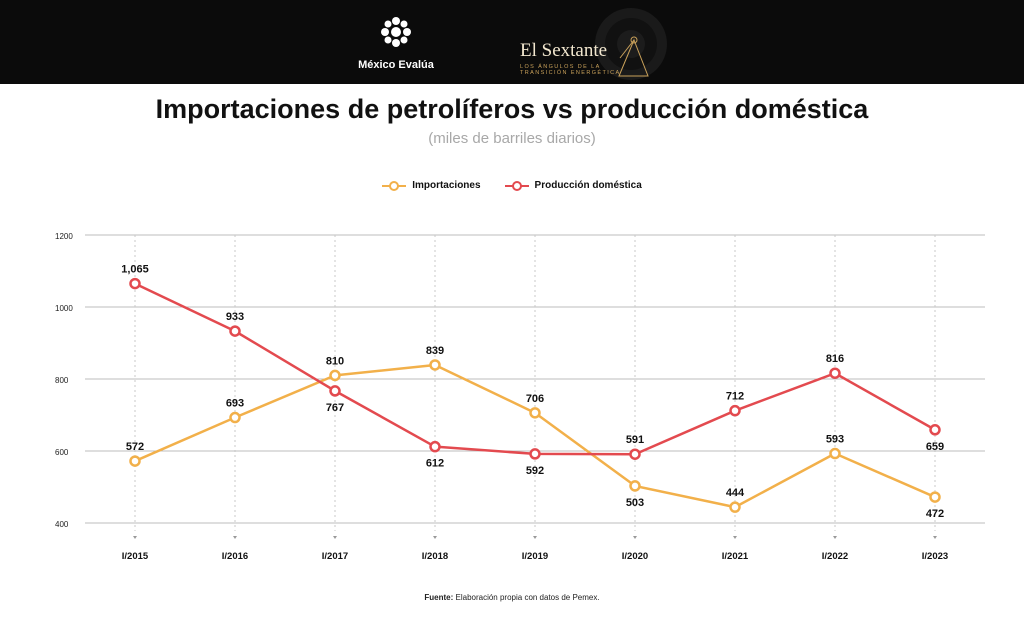 The height and width of the screenshot is (621, 1024). I want to click on data-label: 693, so click(235, 404).